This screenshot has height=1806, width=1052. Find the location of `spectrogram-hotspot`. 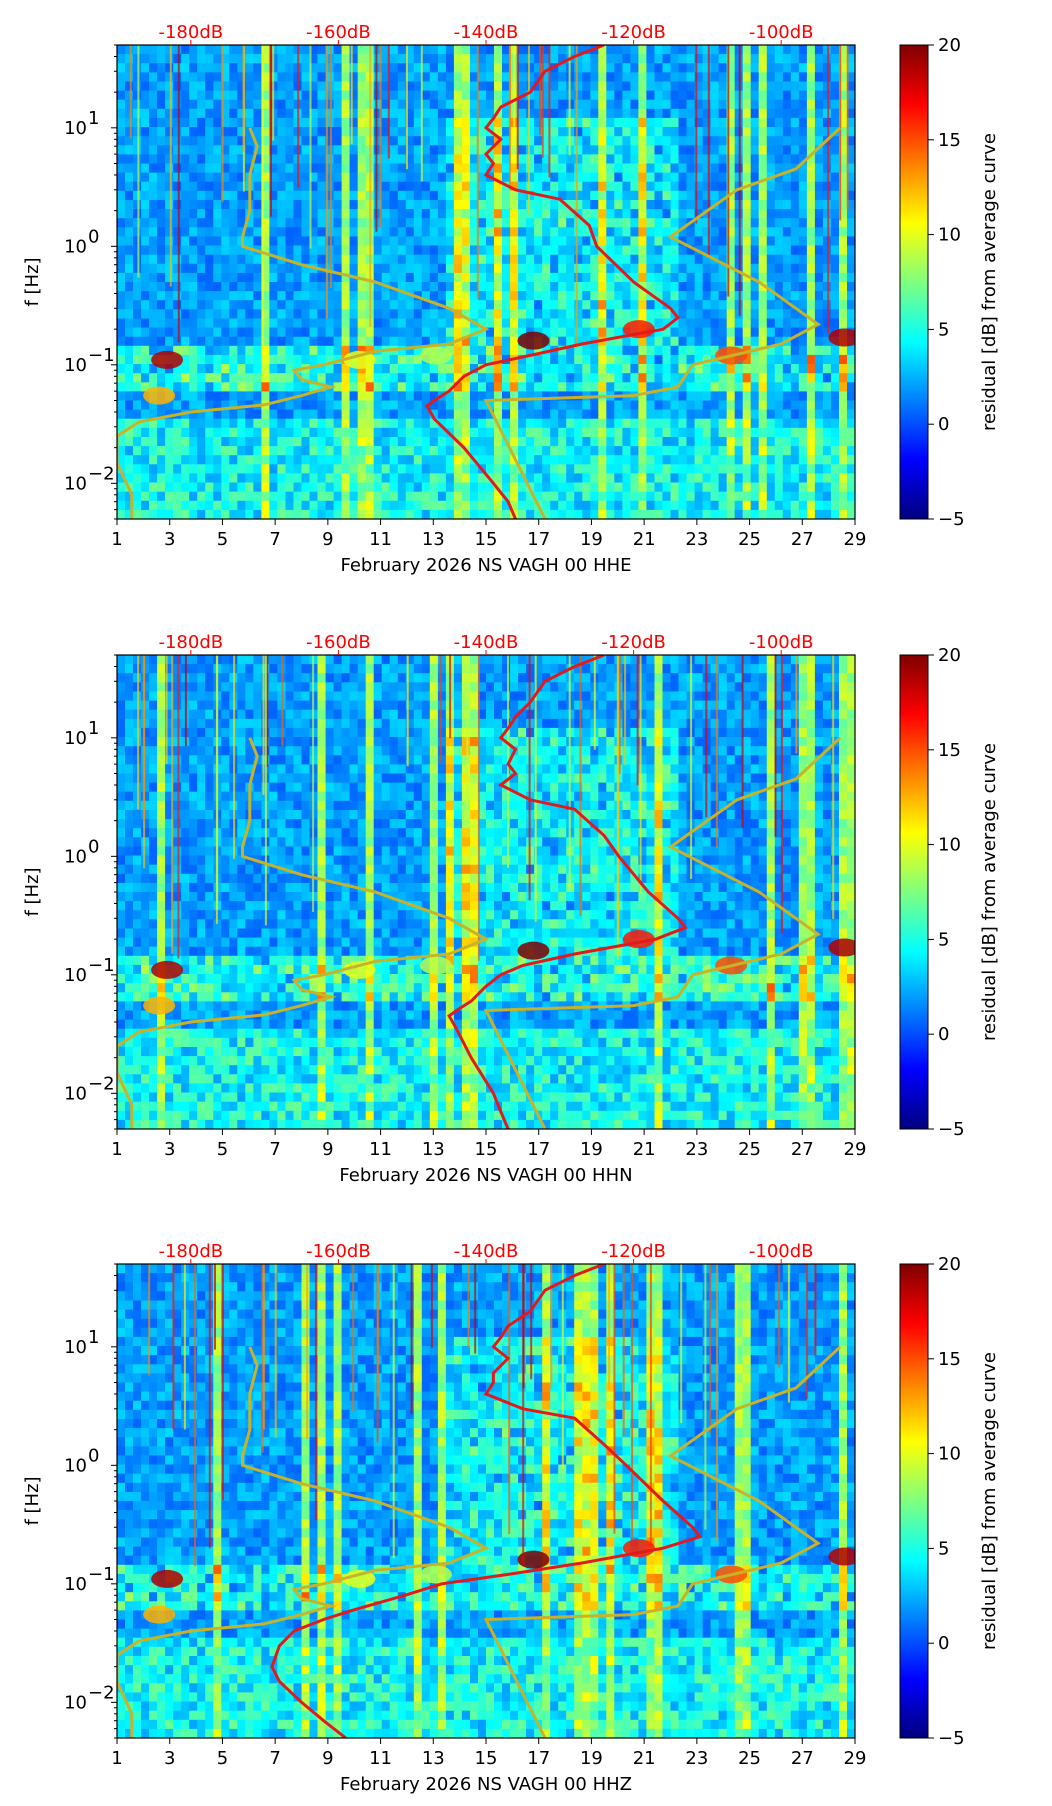

spectrogram-hotspot is located at coordinates (159, 395).